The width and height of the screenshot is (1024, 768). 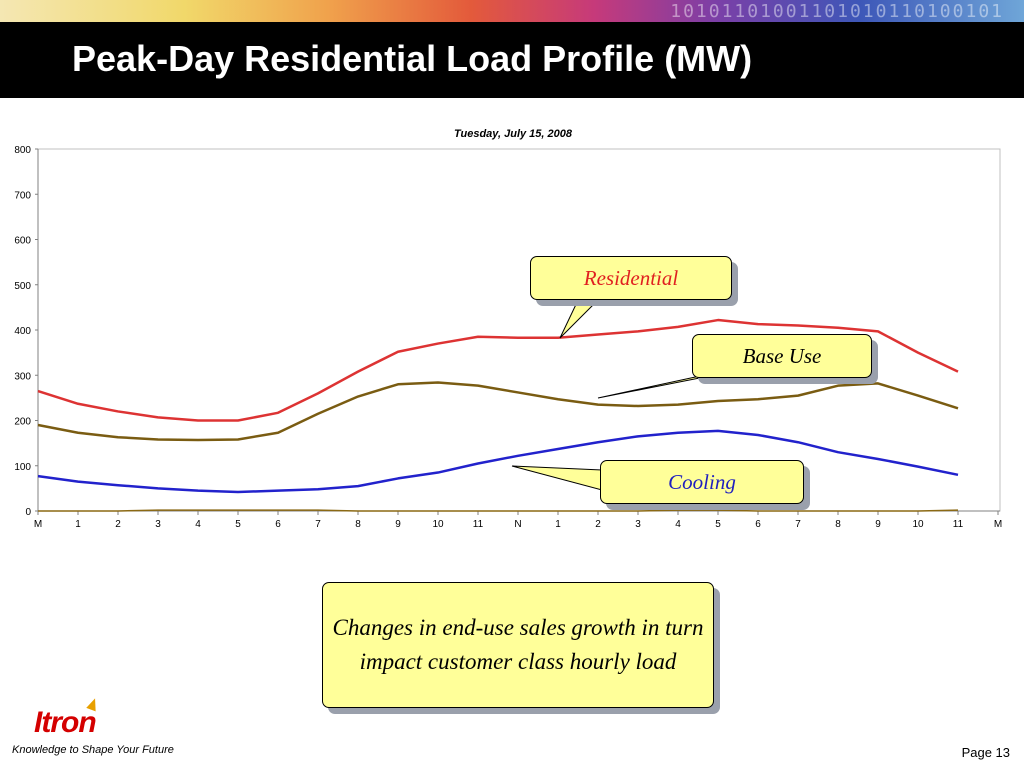 What do you see at coordinates (513, 134) in the screenshot?
I see `chart-title: Tuesday, July 15, 2008` at bounding box center [513, 134].